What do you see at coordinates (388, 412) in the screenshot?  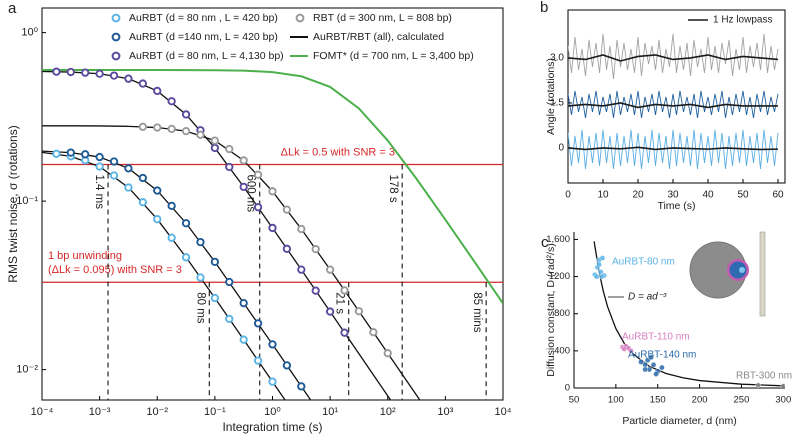 I see `x-tick-label: 10²` at bounding box center [388, 412].